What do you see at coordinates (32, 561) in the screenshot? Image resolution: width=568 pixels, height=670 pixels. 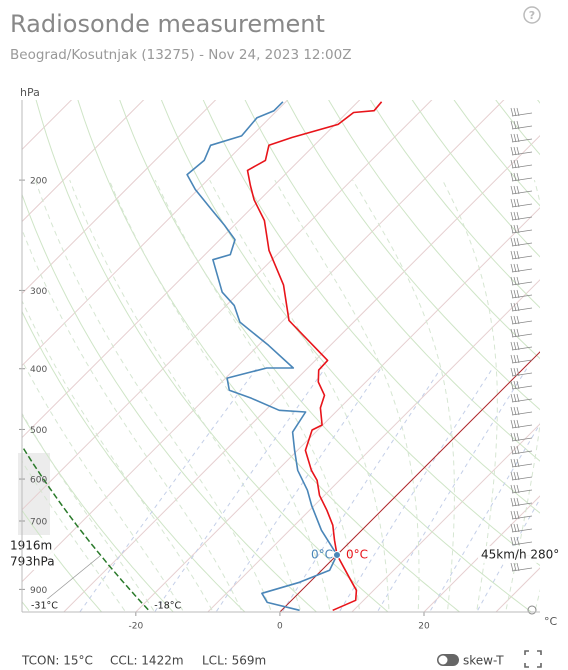 I see `pressure-label: 793hPa` at bounding box center [32, 561].